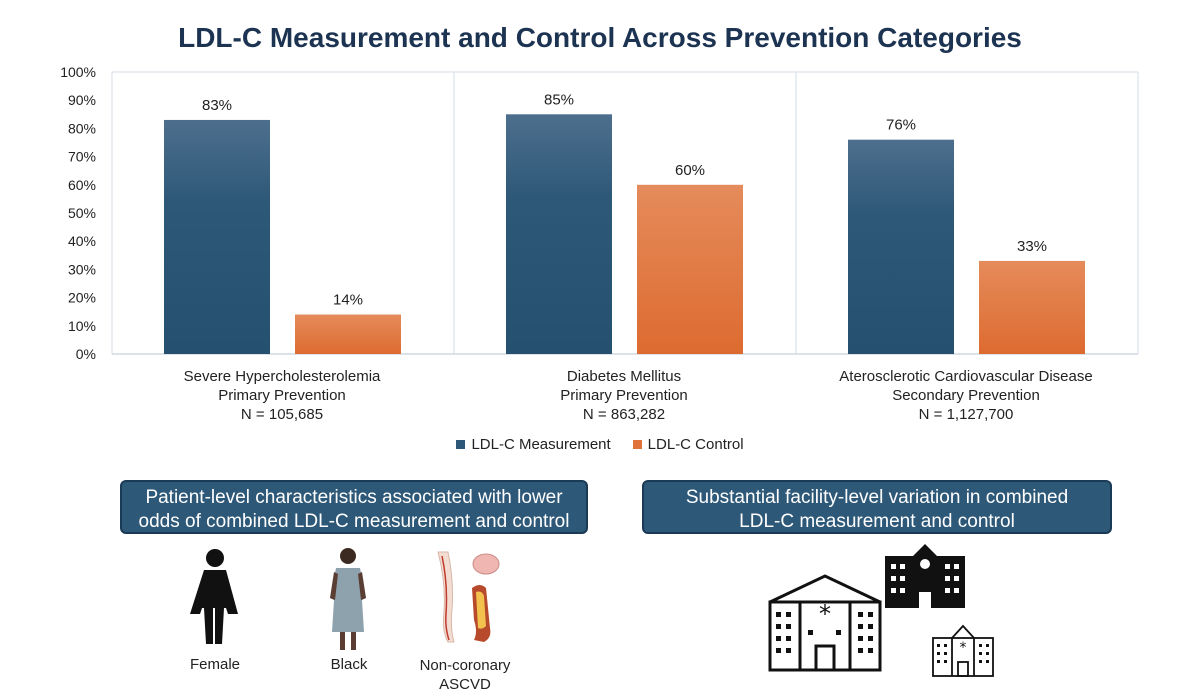 This screenshot has width=1200, height=698. I want to click on legend-label-control: LDL-C Control, so click(695, 444).